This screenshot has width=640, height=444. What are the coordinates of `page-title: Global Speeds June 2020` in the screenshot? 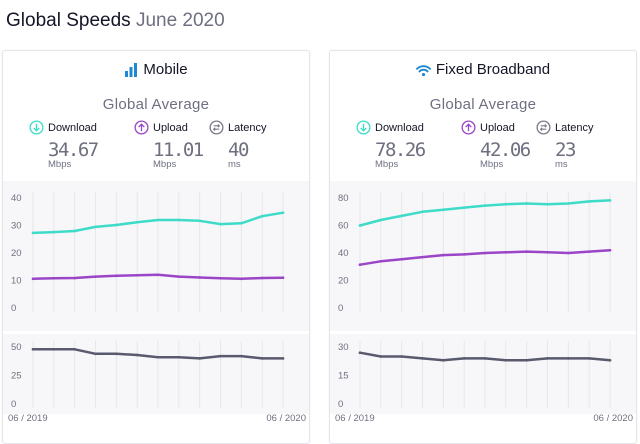 It's located at (115, 21).